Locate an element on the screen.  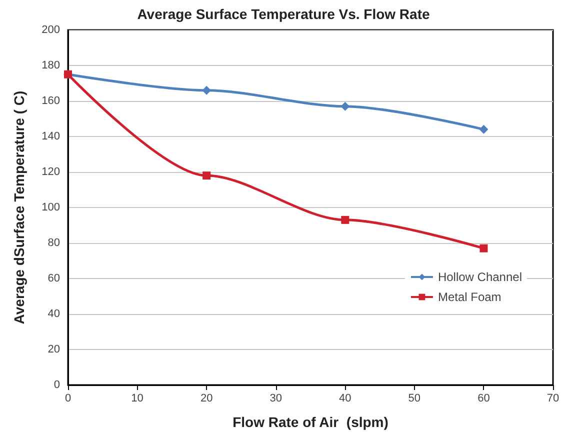
y-tick-label: 80 is located at coordinates (54, 243).